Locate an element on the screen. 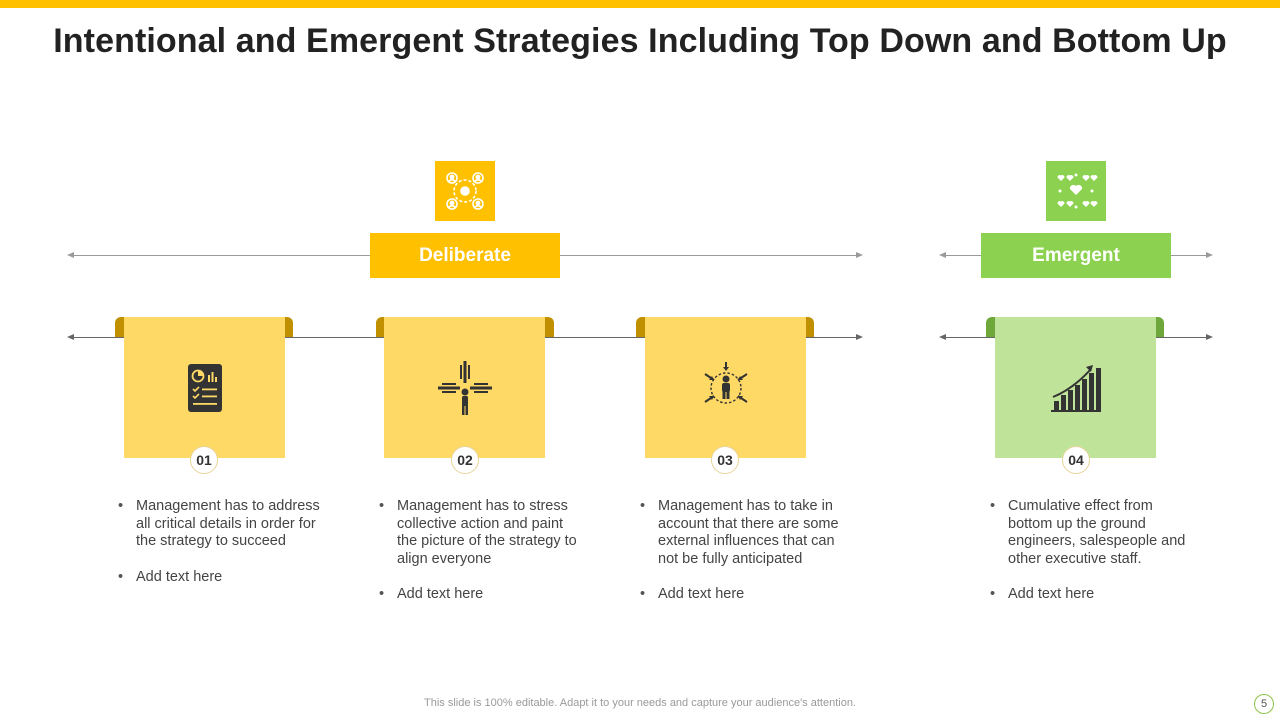 The width and height of the screenshot is (1280, 720). step-number-04: 04 is located at coordinates (1076, 460).